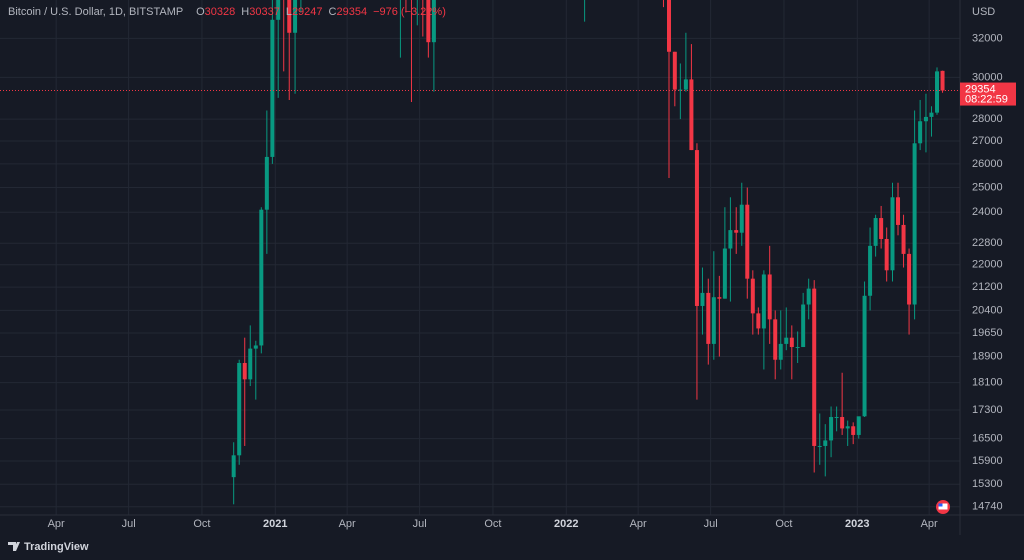  Describe the element at coordinates (980, 89) in the screenshot. I see `last-price-label: 29354` at that location.